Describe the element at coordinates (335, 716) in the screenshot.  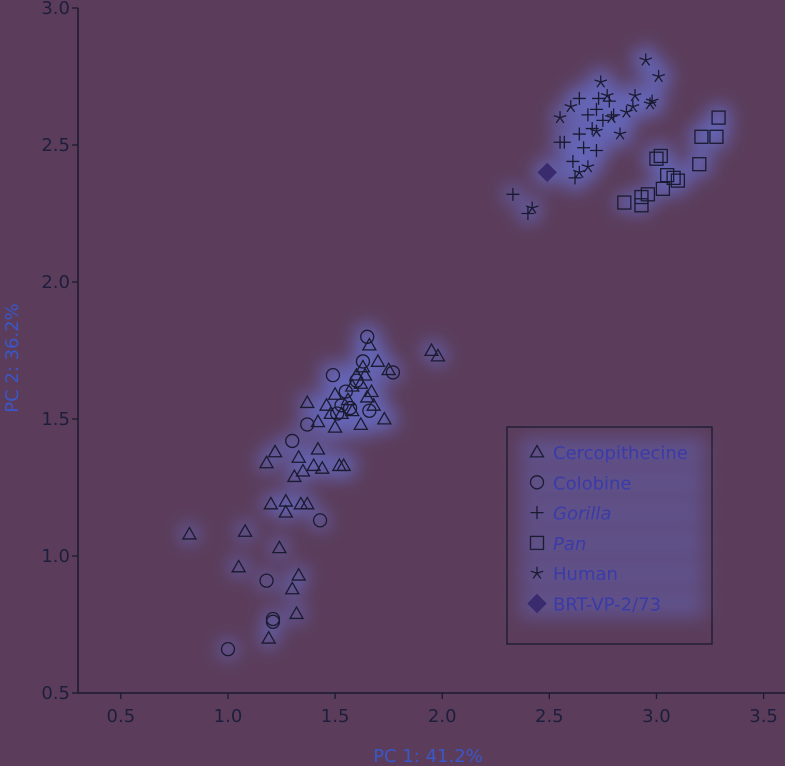
I see `x-tick-label: 1.5` at that location.